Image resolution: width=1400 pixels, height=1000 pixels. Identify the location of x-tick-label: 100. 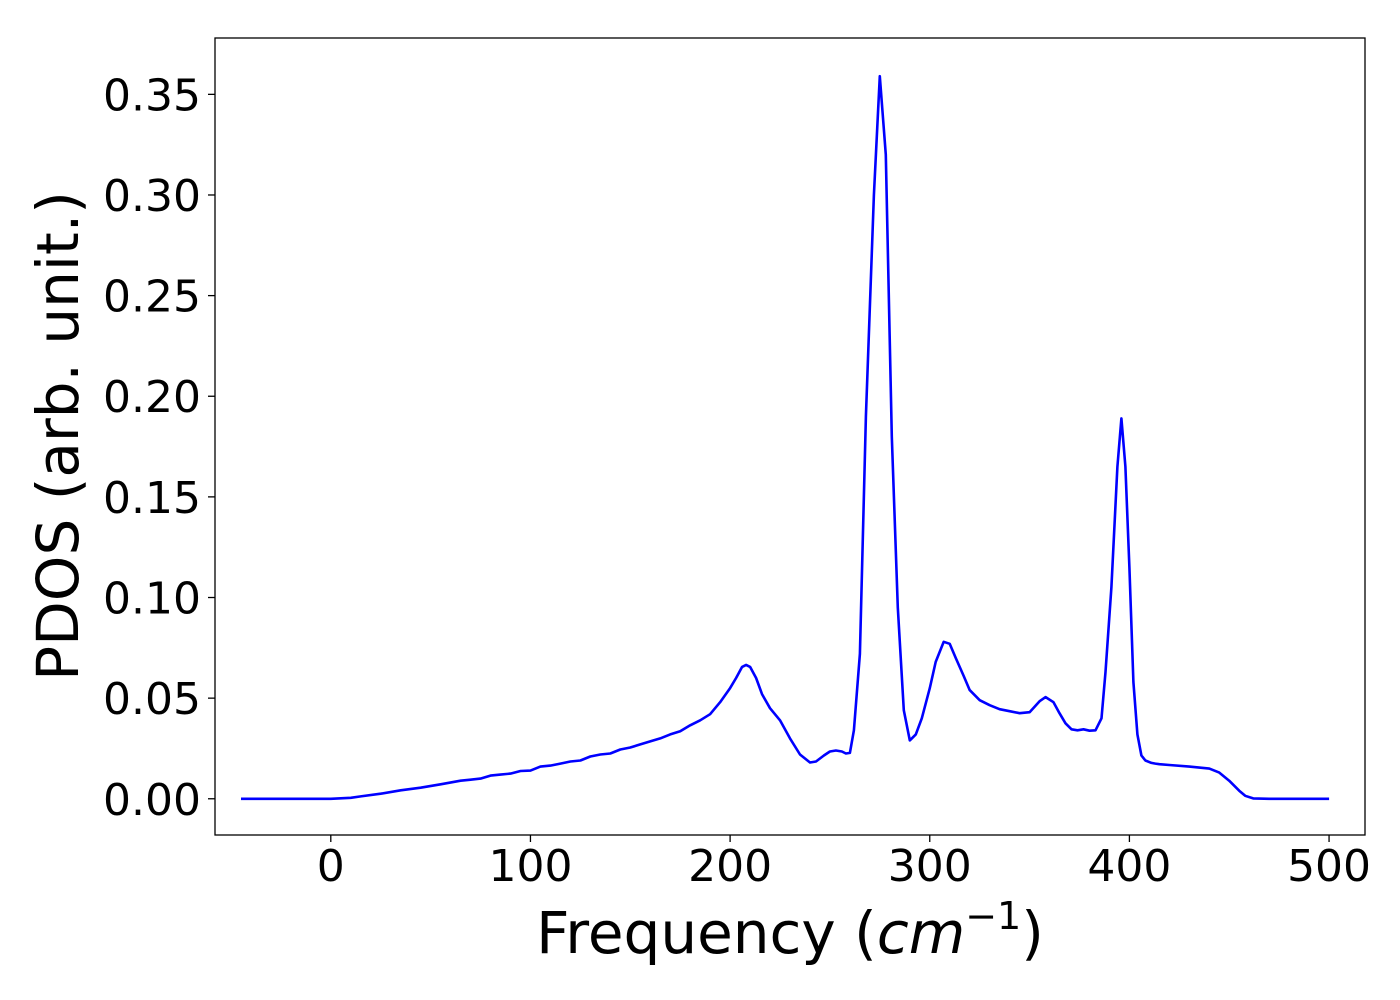
(530, 866).